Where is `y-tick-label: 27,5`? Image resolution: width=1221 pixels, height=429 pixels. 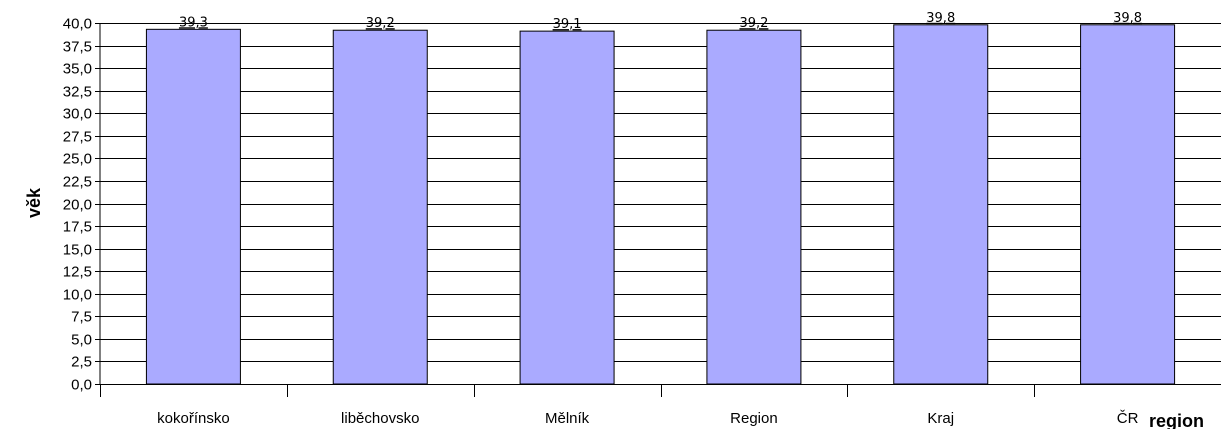
y-tick-label: 27,5 is located at coordinates (77, 137).